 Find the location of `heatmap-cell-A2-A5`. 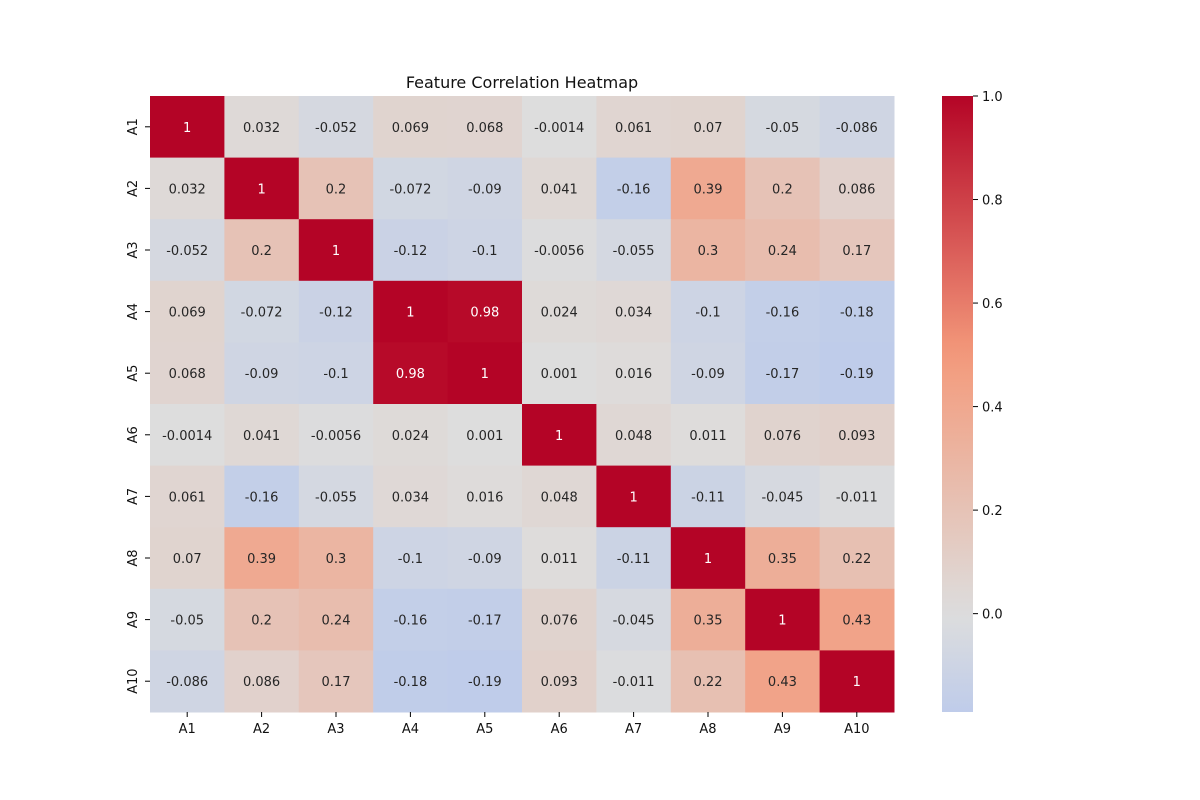

heatmap-cell-A2-A5 is located at coordinates (485, 188).